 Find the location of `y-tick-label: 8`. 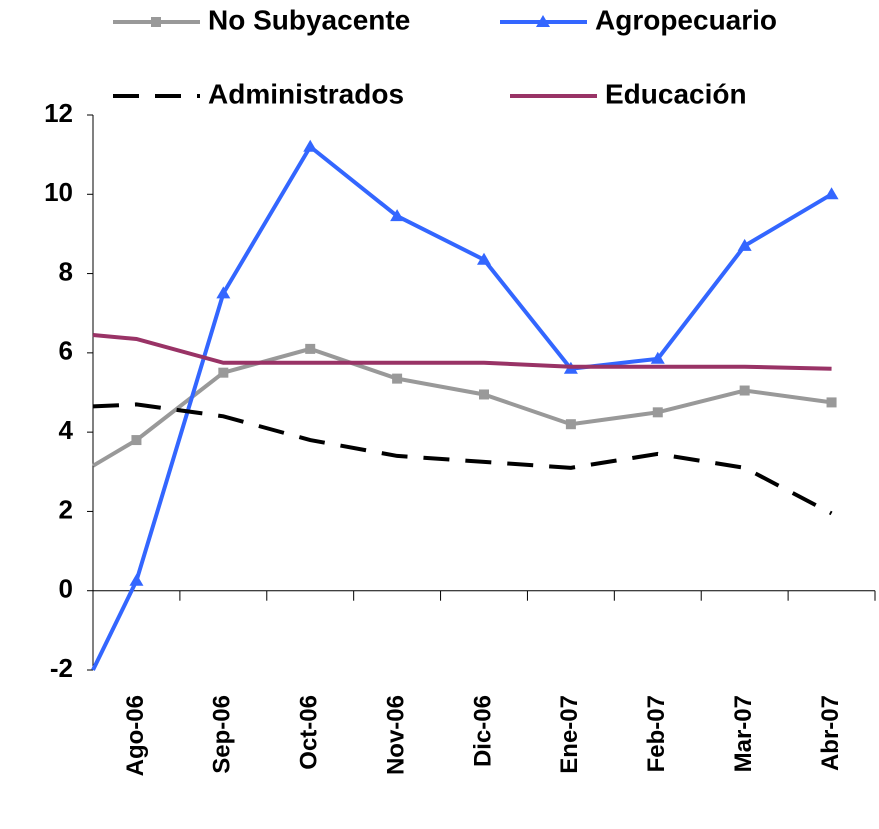

y-tick-label: 8 is located at coordinates (66, 271).